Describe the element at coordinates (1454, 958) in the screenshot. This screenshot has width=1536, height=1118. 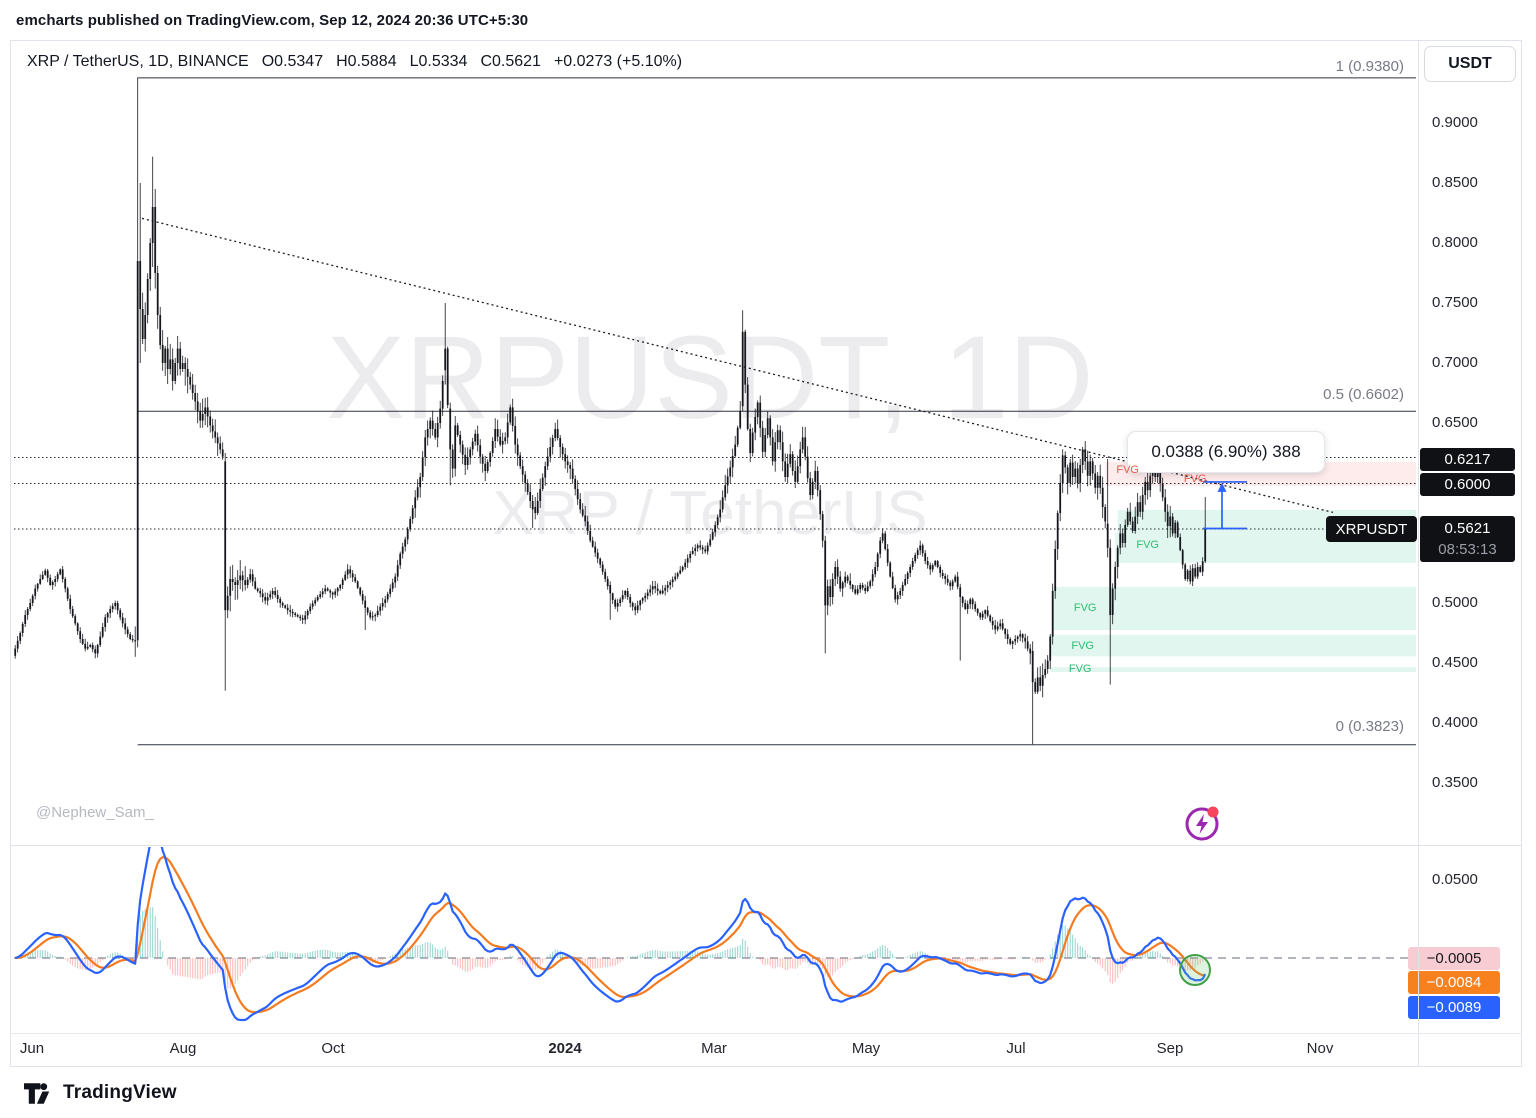
I see `indicator-hist-badge: −0.0005` at that location.